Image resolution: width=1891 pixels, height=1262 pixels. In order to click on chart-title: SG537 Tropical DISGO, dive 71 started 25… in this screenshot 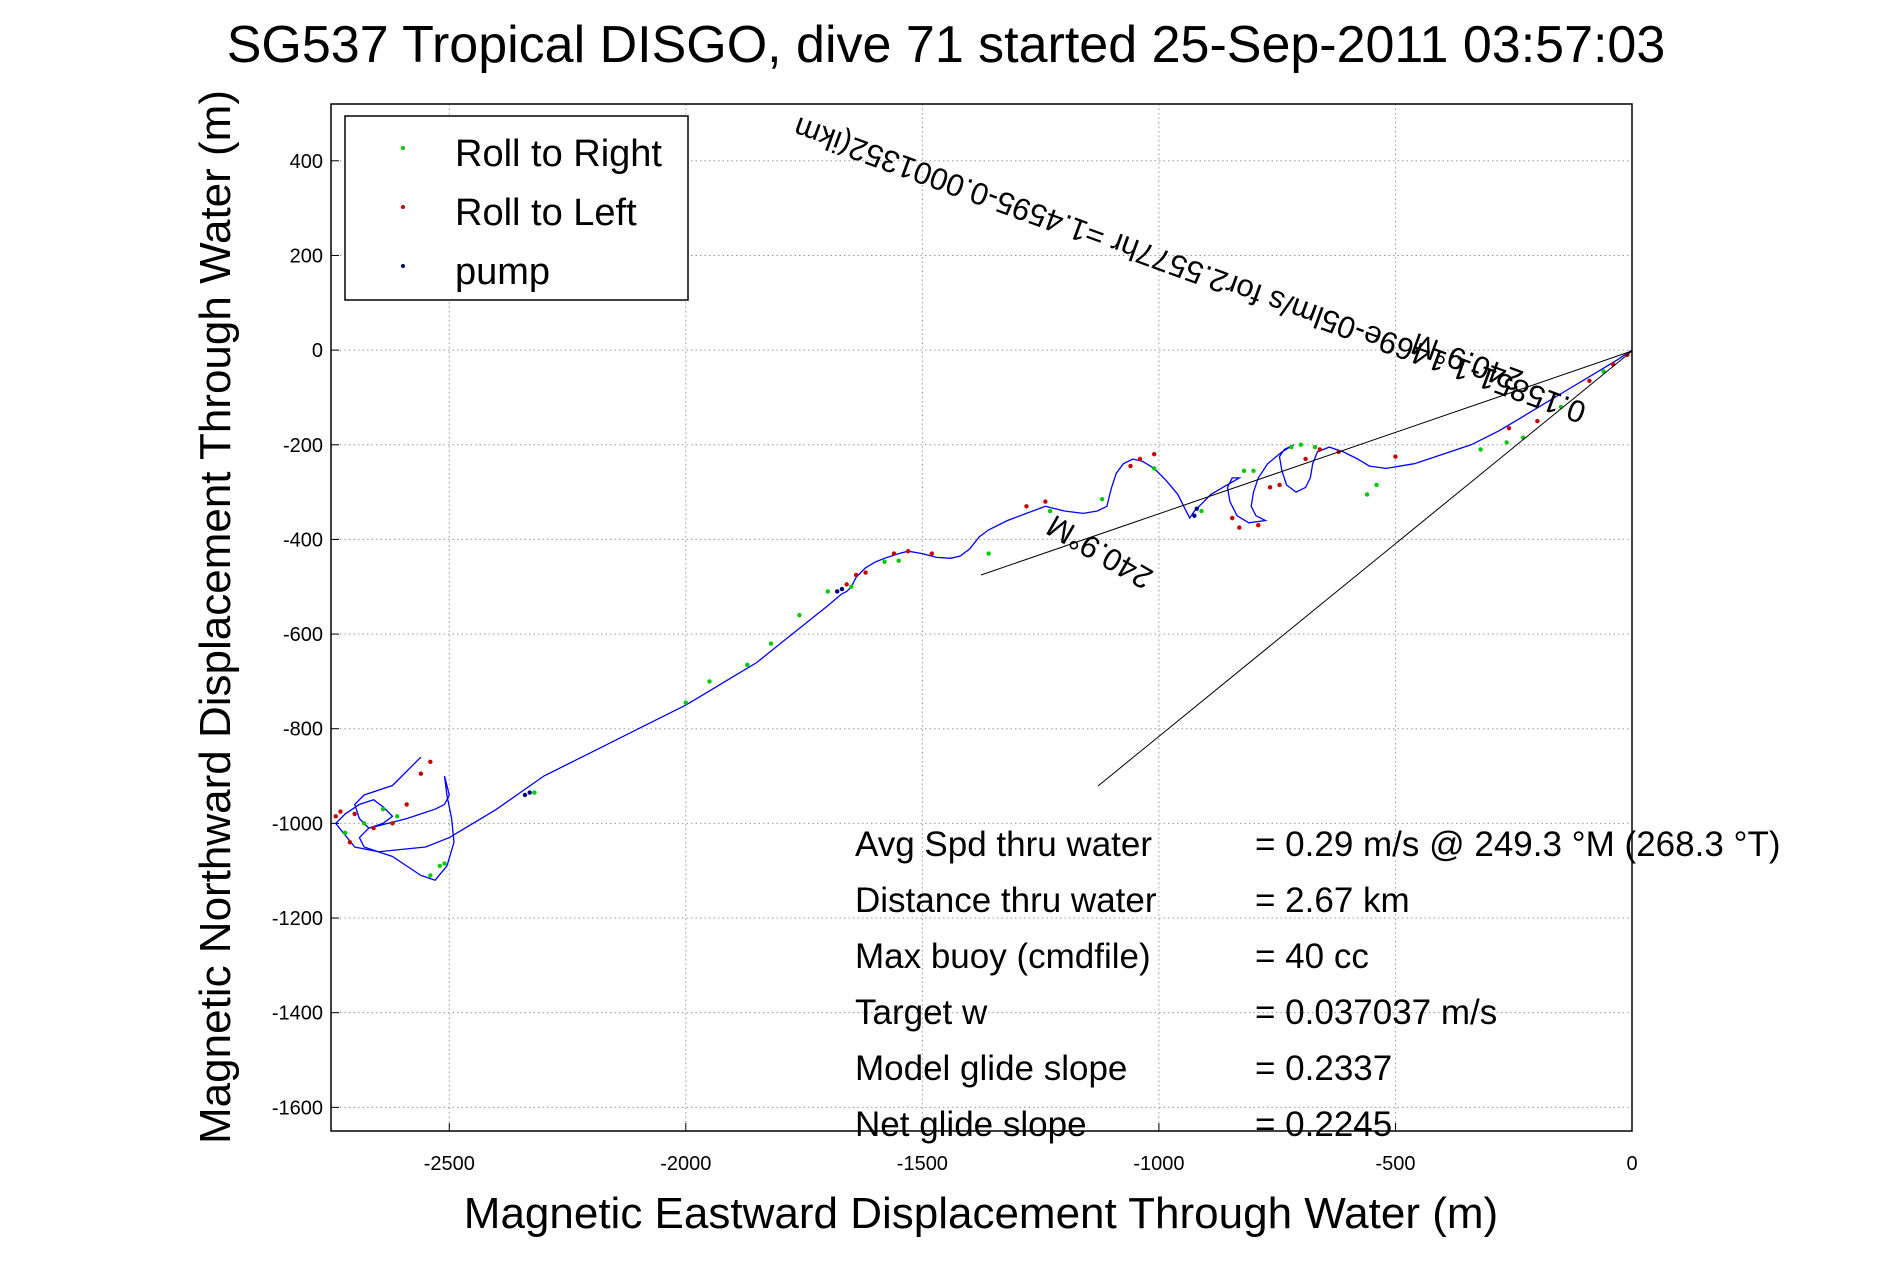, I will do `click(946, 45)`.